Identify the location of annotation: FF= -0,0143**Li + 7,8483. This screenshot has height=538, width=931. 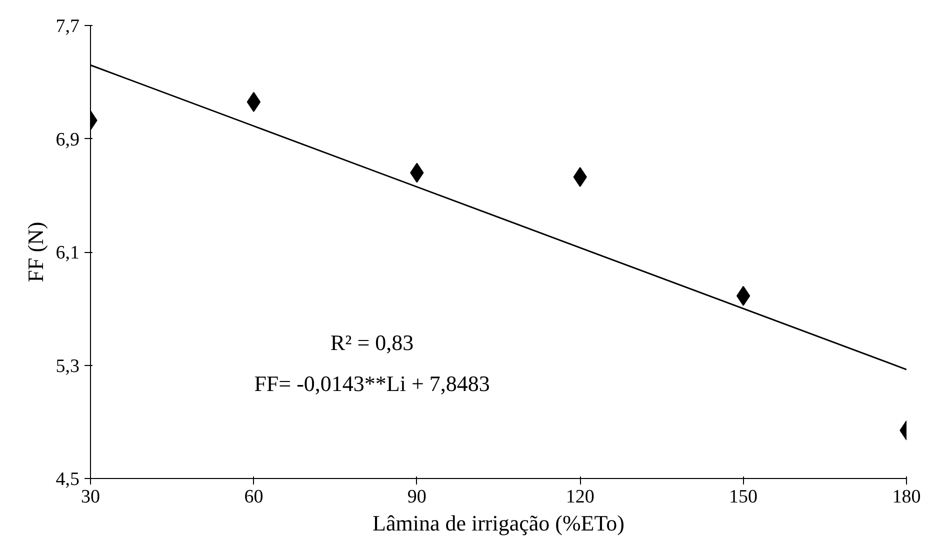
(372, 383).